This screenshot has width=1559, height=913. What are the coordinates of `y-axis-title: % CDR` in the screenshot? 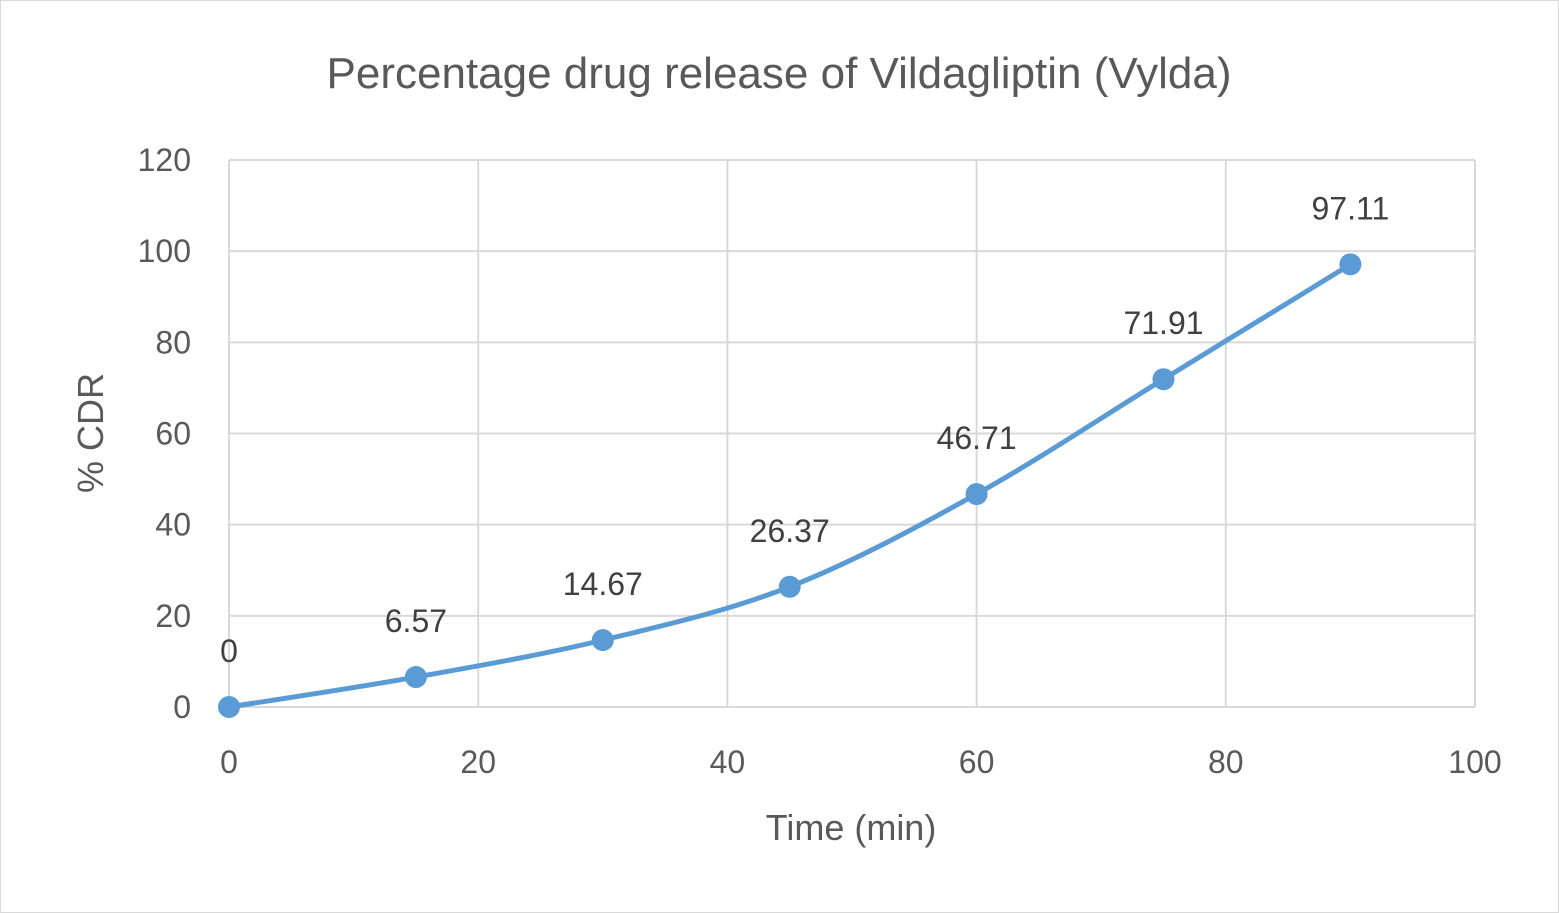 It's located at (90, 433).